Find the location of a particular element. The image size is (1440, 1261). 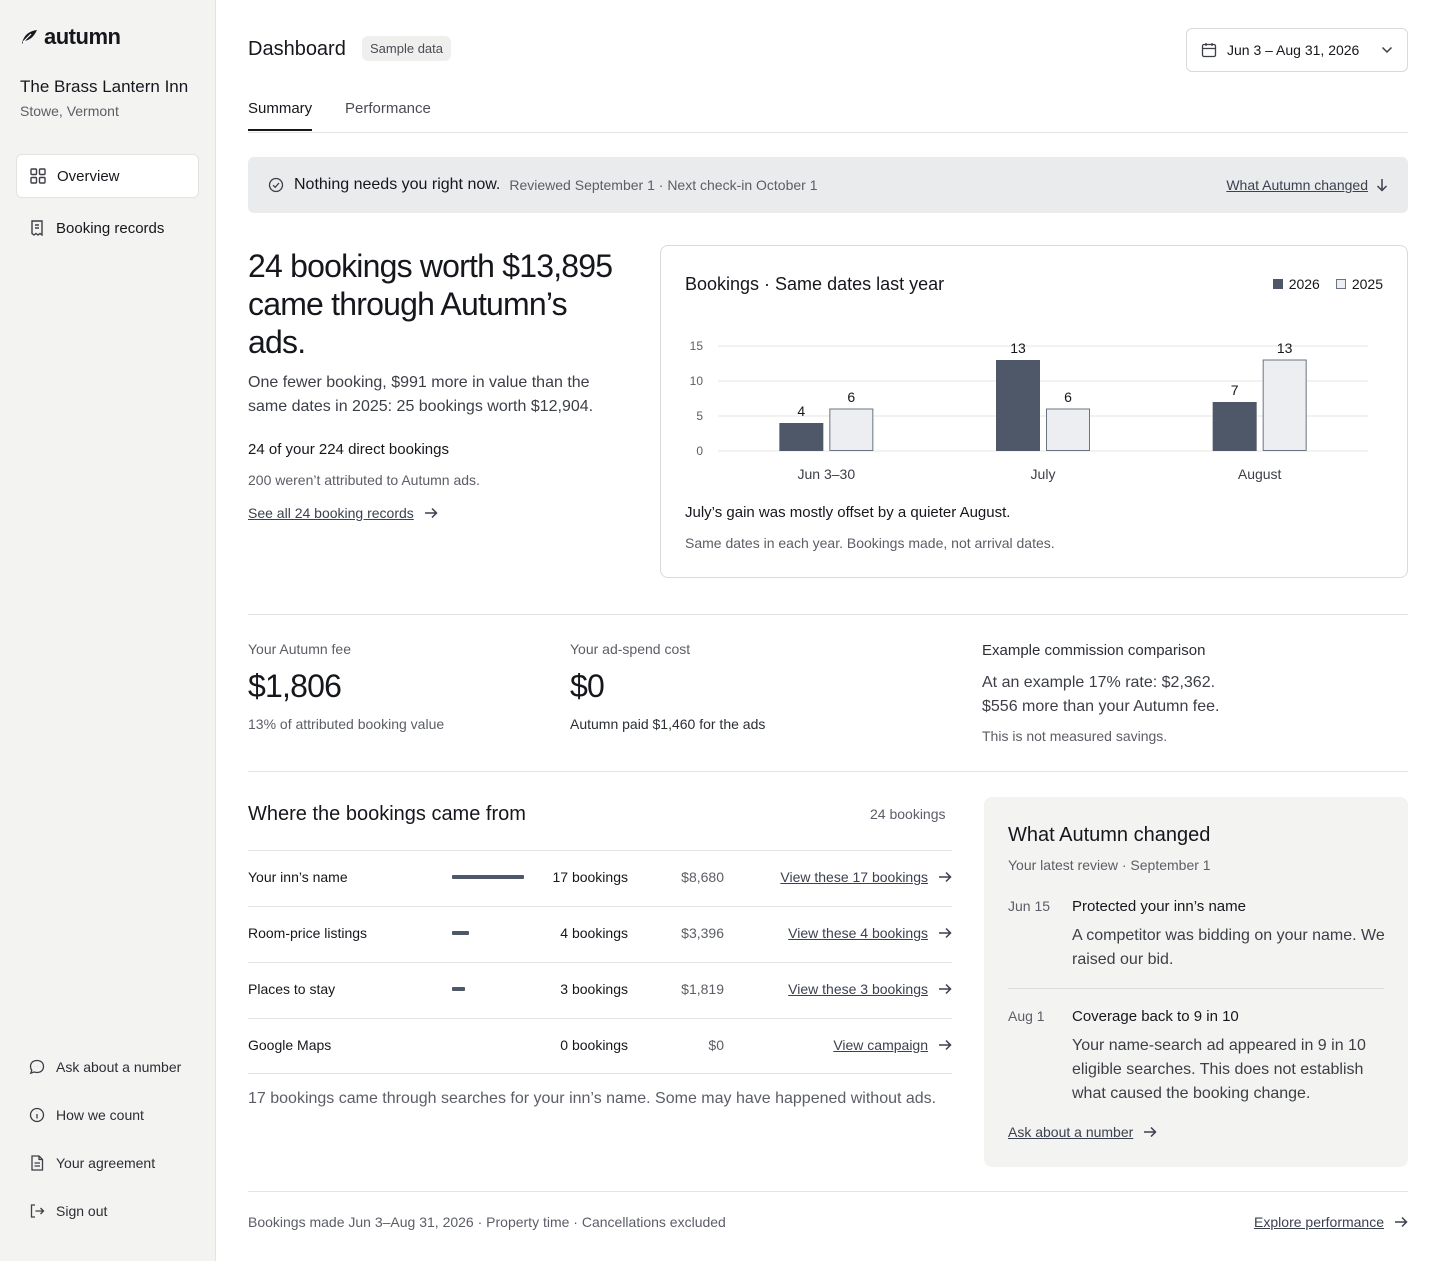

source-value: $1,819 is located at coordinates (702, 989).